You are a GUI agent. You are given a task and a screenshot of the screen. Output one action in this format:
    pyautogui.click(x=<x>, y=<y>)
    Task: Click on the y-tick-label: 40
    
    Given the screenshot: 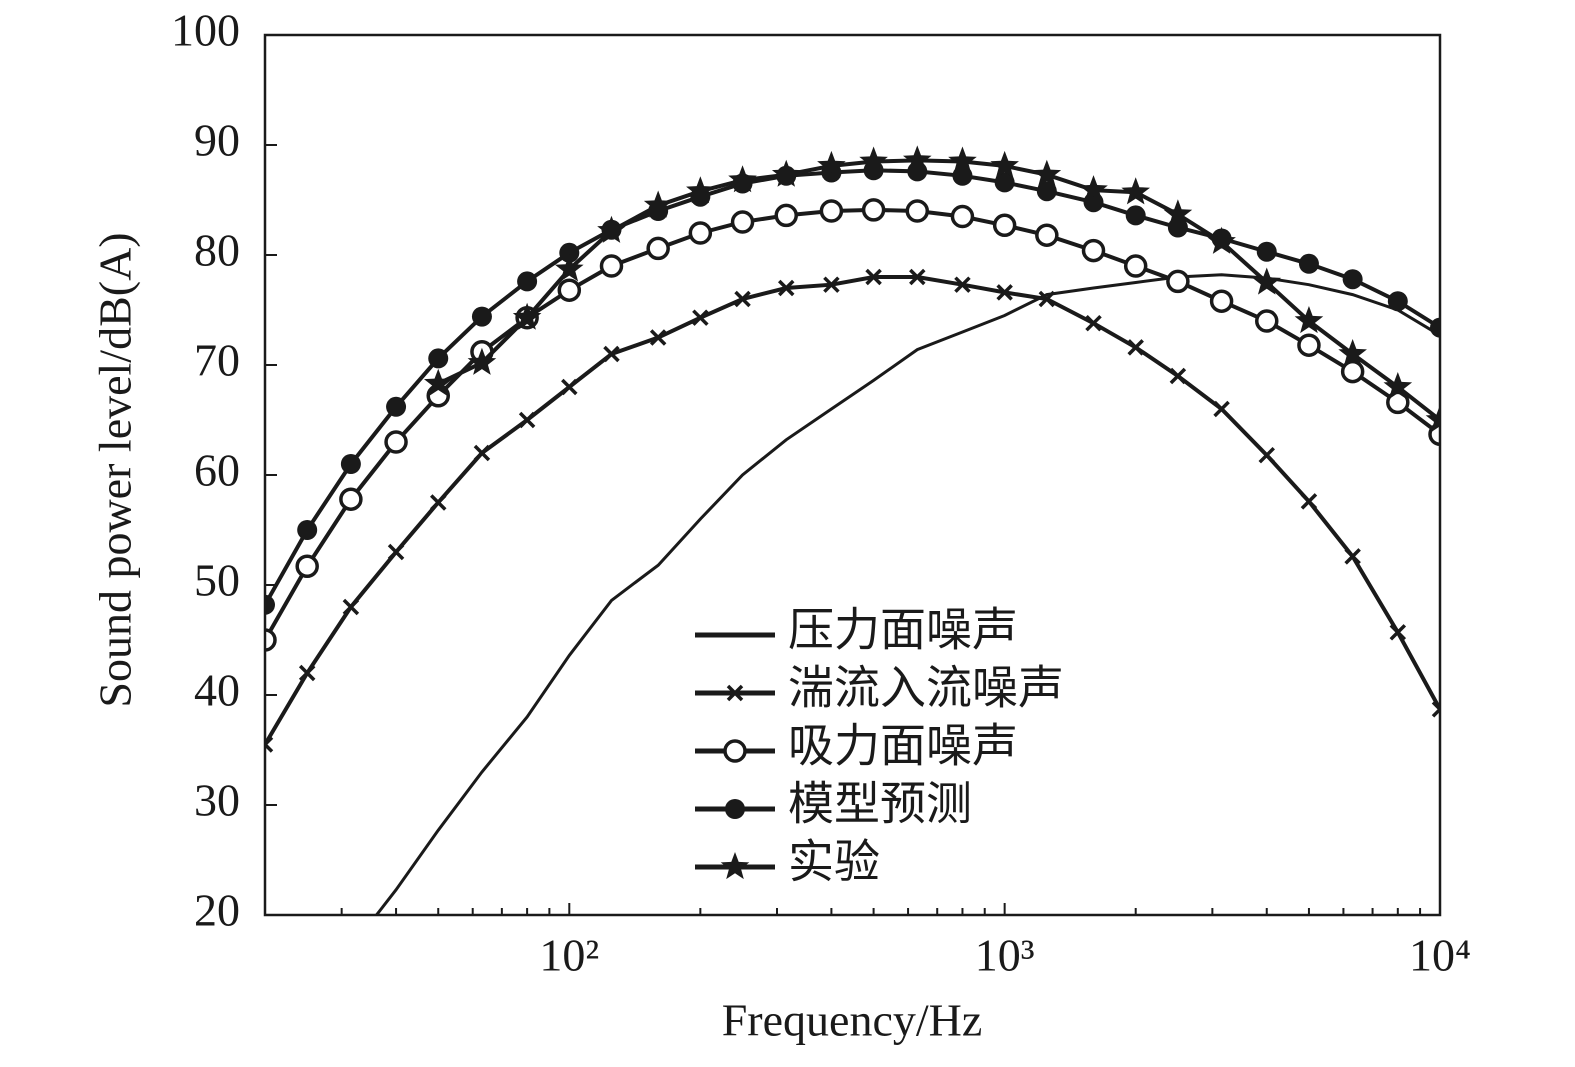 What is the action you would take?
    pyautogui.click(x=217, y=690)
    